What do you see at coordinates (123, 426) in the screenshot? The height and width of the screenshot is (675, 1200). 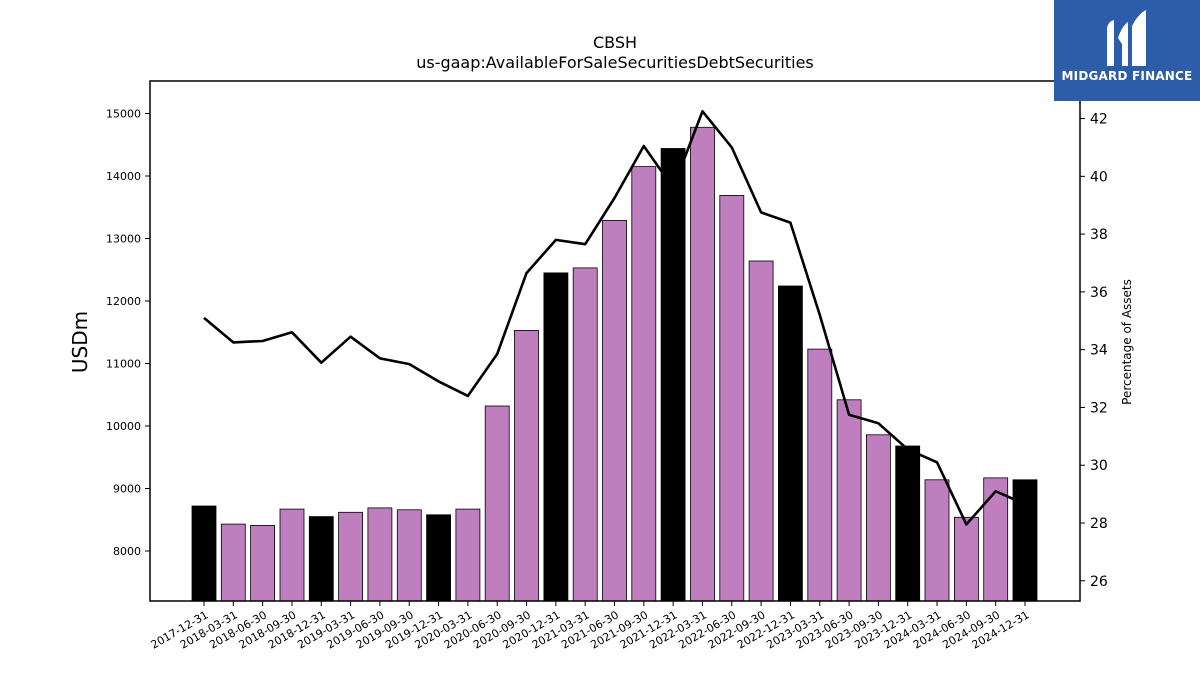 I see `y-tick-label: 10000` at bounding box center [123, 426].